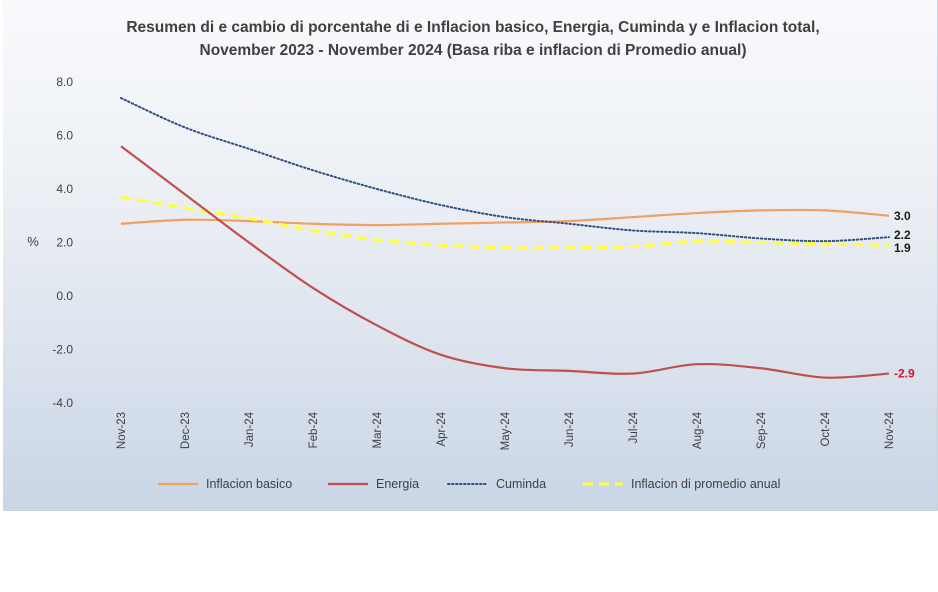 The width and height of the screenshot is (938, 592). What do you see at coordinates (634, 427) in the screenshot?
I see `x-tick-label: Jul-24` at bounding box center [634, 427].